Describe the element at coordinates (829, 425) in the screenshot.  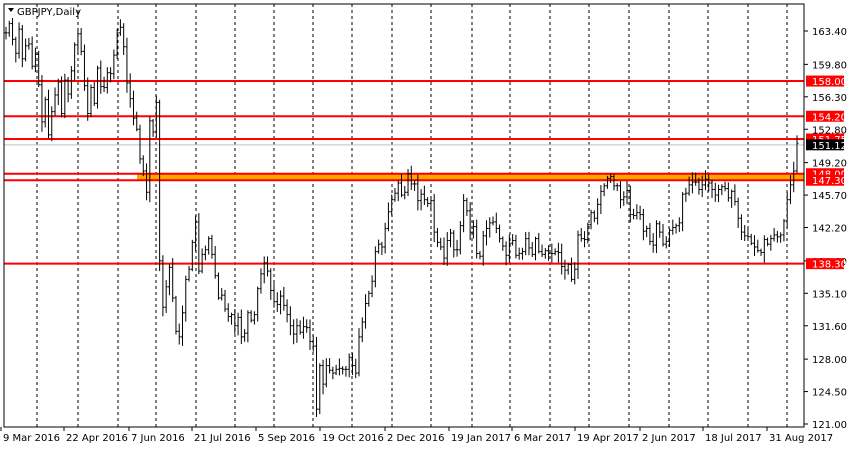
I see `y-tick-label: 121.00` at that location.